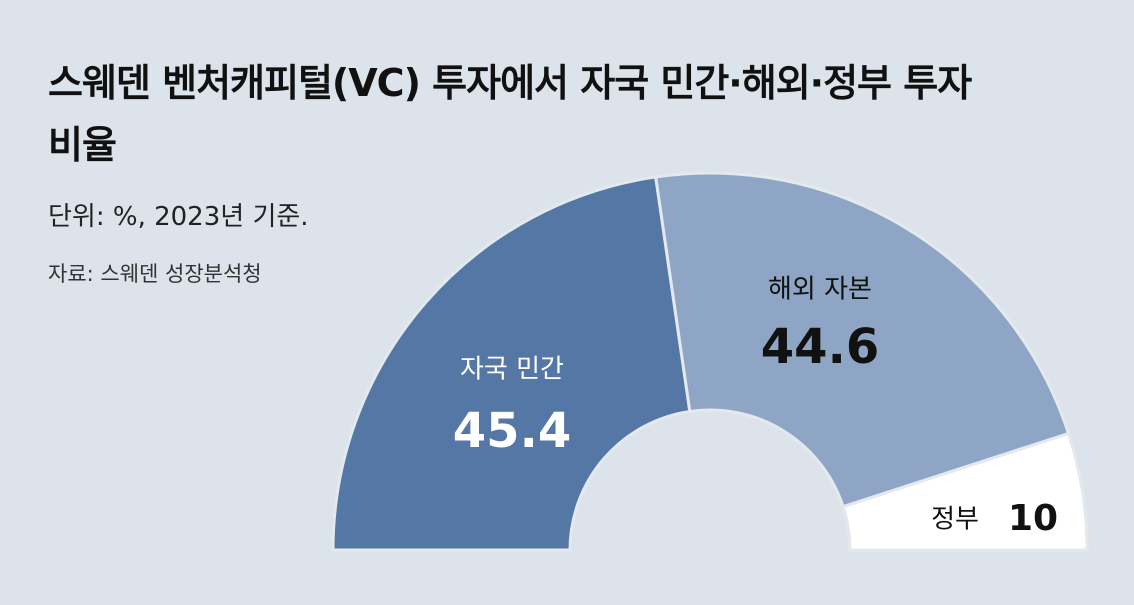 This screenshot has height=605, width=1134. Describe the element at coordinates (820, 290) in the screenshot. I see `category-label: 해외 자본` at that location.